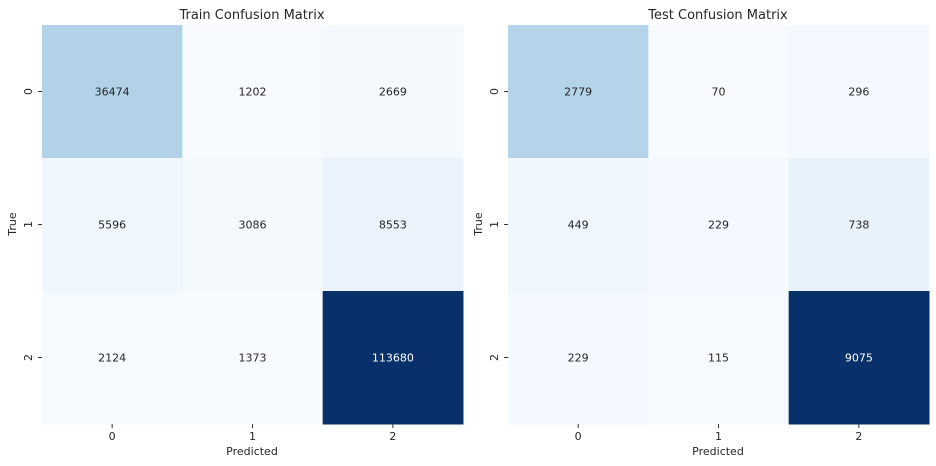 This screenshot has height=466, width=936. I want to click on cell-value-r0-c2: 296, so click(858, 92).